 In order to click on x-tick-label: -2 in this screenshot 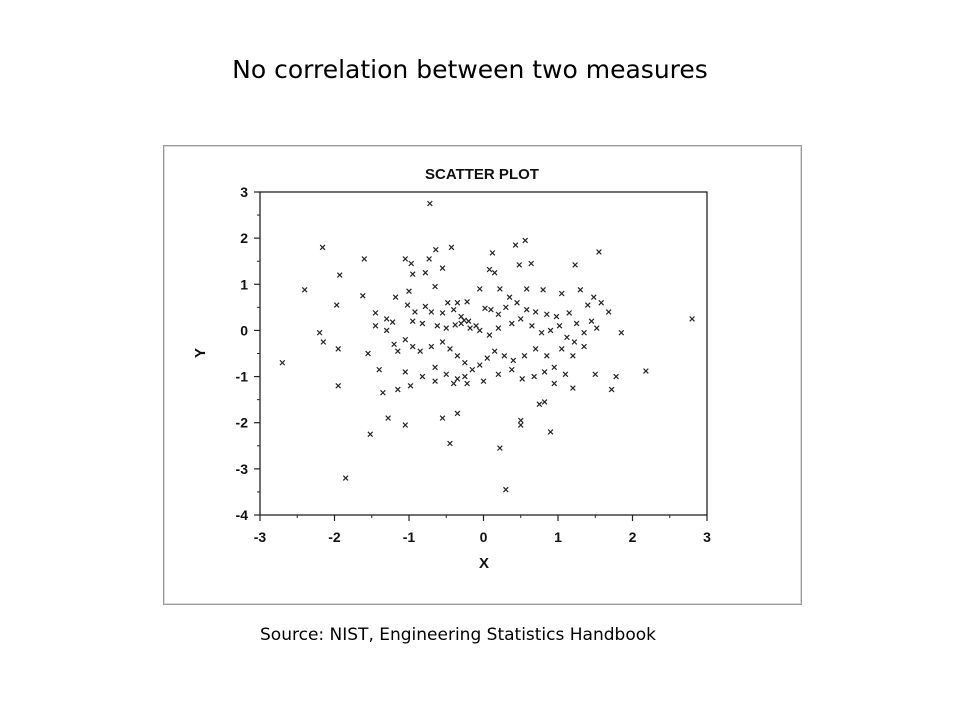, I will do `click(334, 537)`.